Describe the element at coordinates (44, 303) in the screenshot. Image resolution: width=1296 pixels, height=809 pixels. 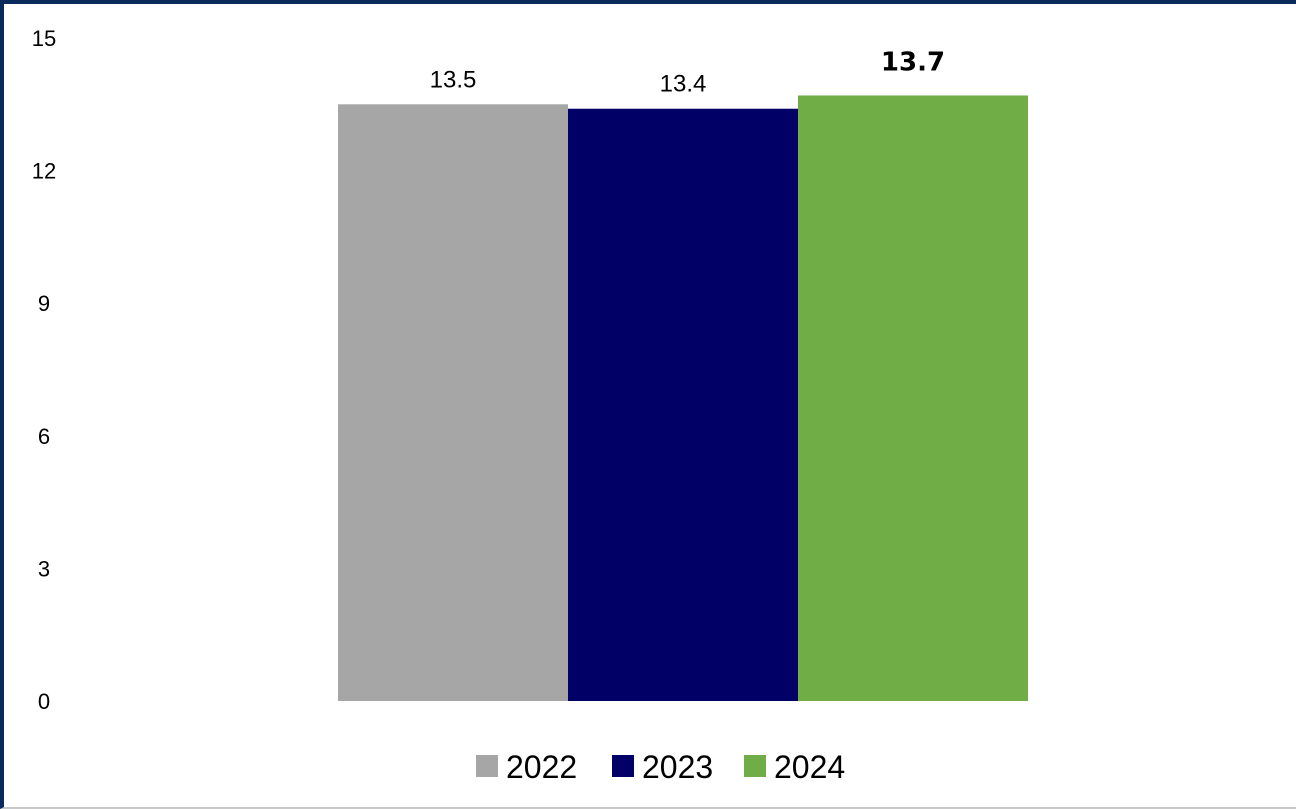
I see `y-tick-label-9: 9` at that location.